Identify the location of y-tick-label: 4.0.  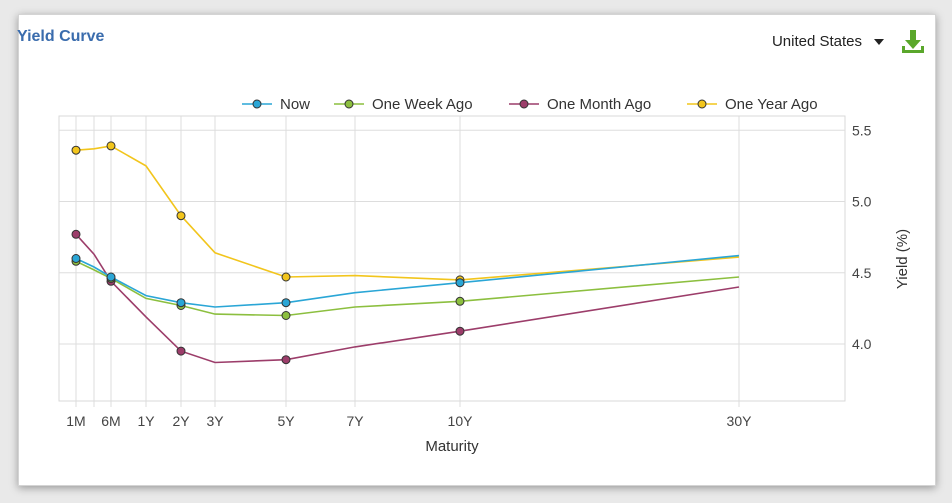
(862, 344).